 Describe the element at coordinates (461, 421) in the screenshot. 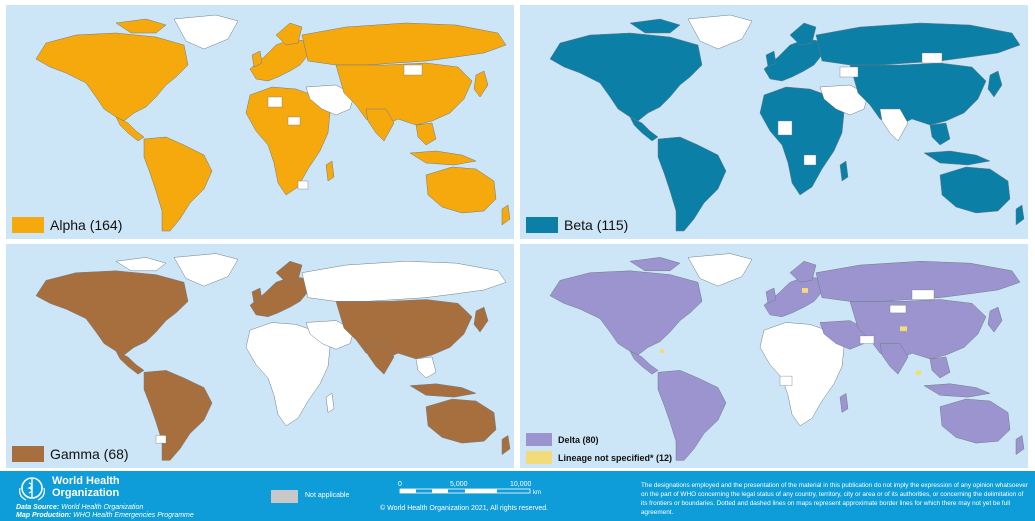

I see `gamma-region-australia` at that location.